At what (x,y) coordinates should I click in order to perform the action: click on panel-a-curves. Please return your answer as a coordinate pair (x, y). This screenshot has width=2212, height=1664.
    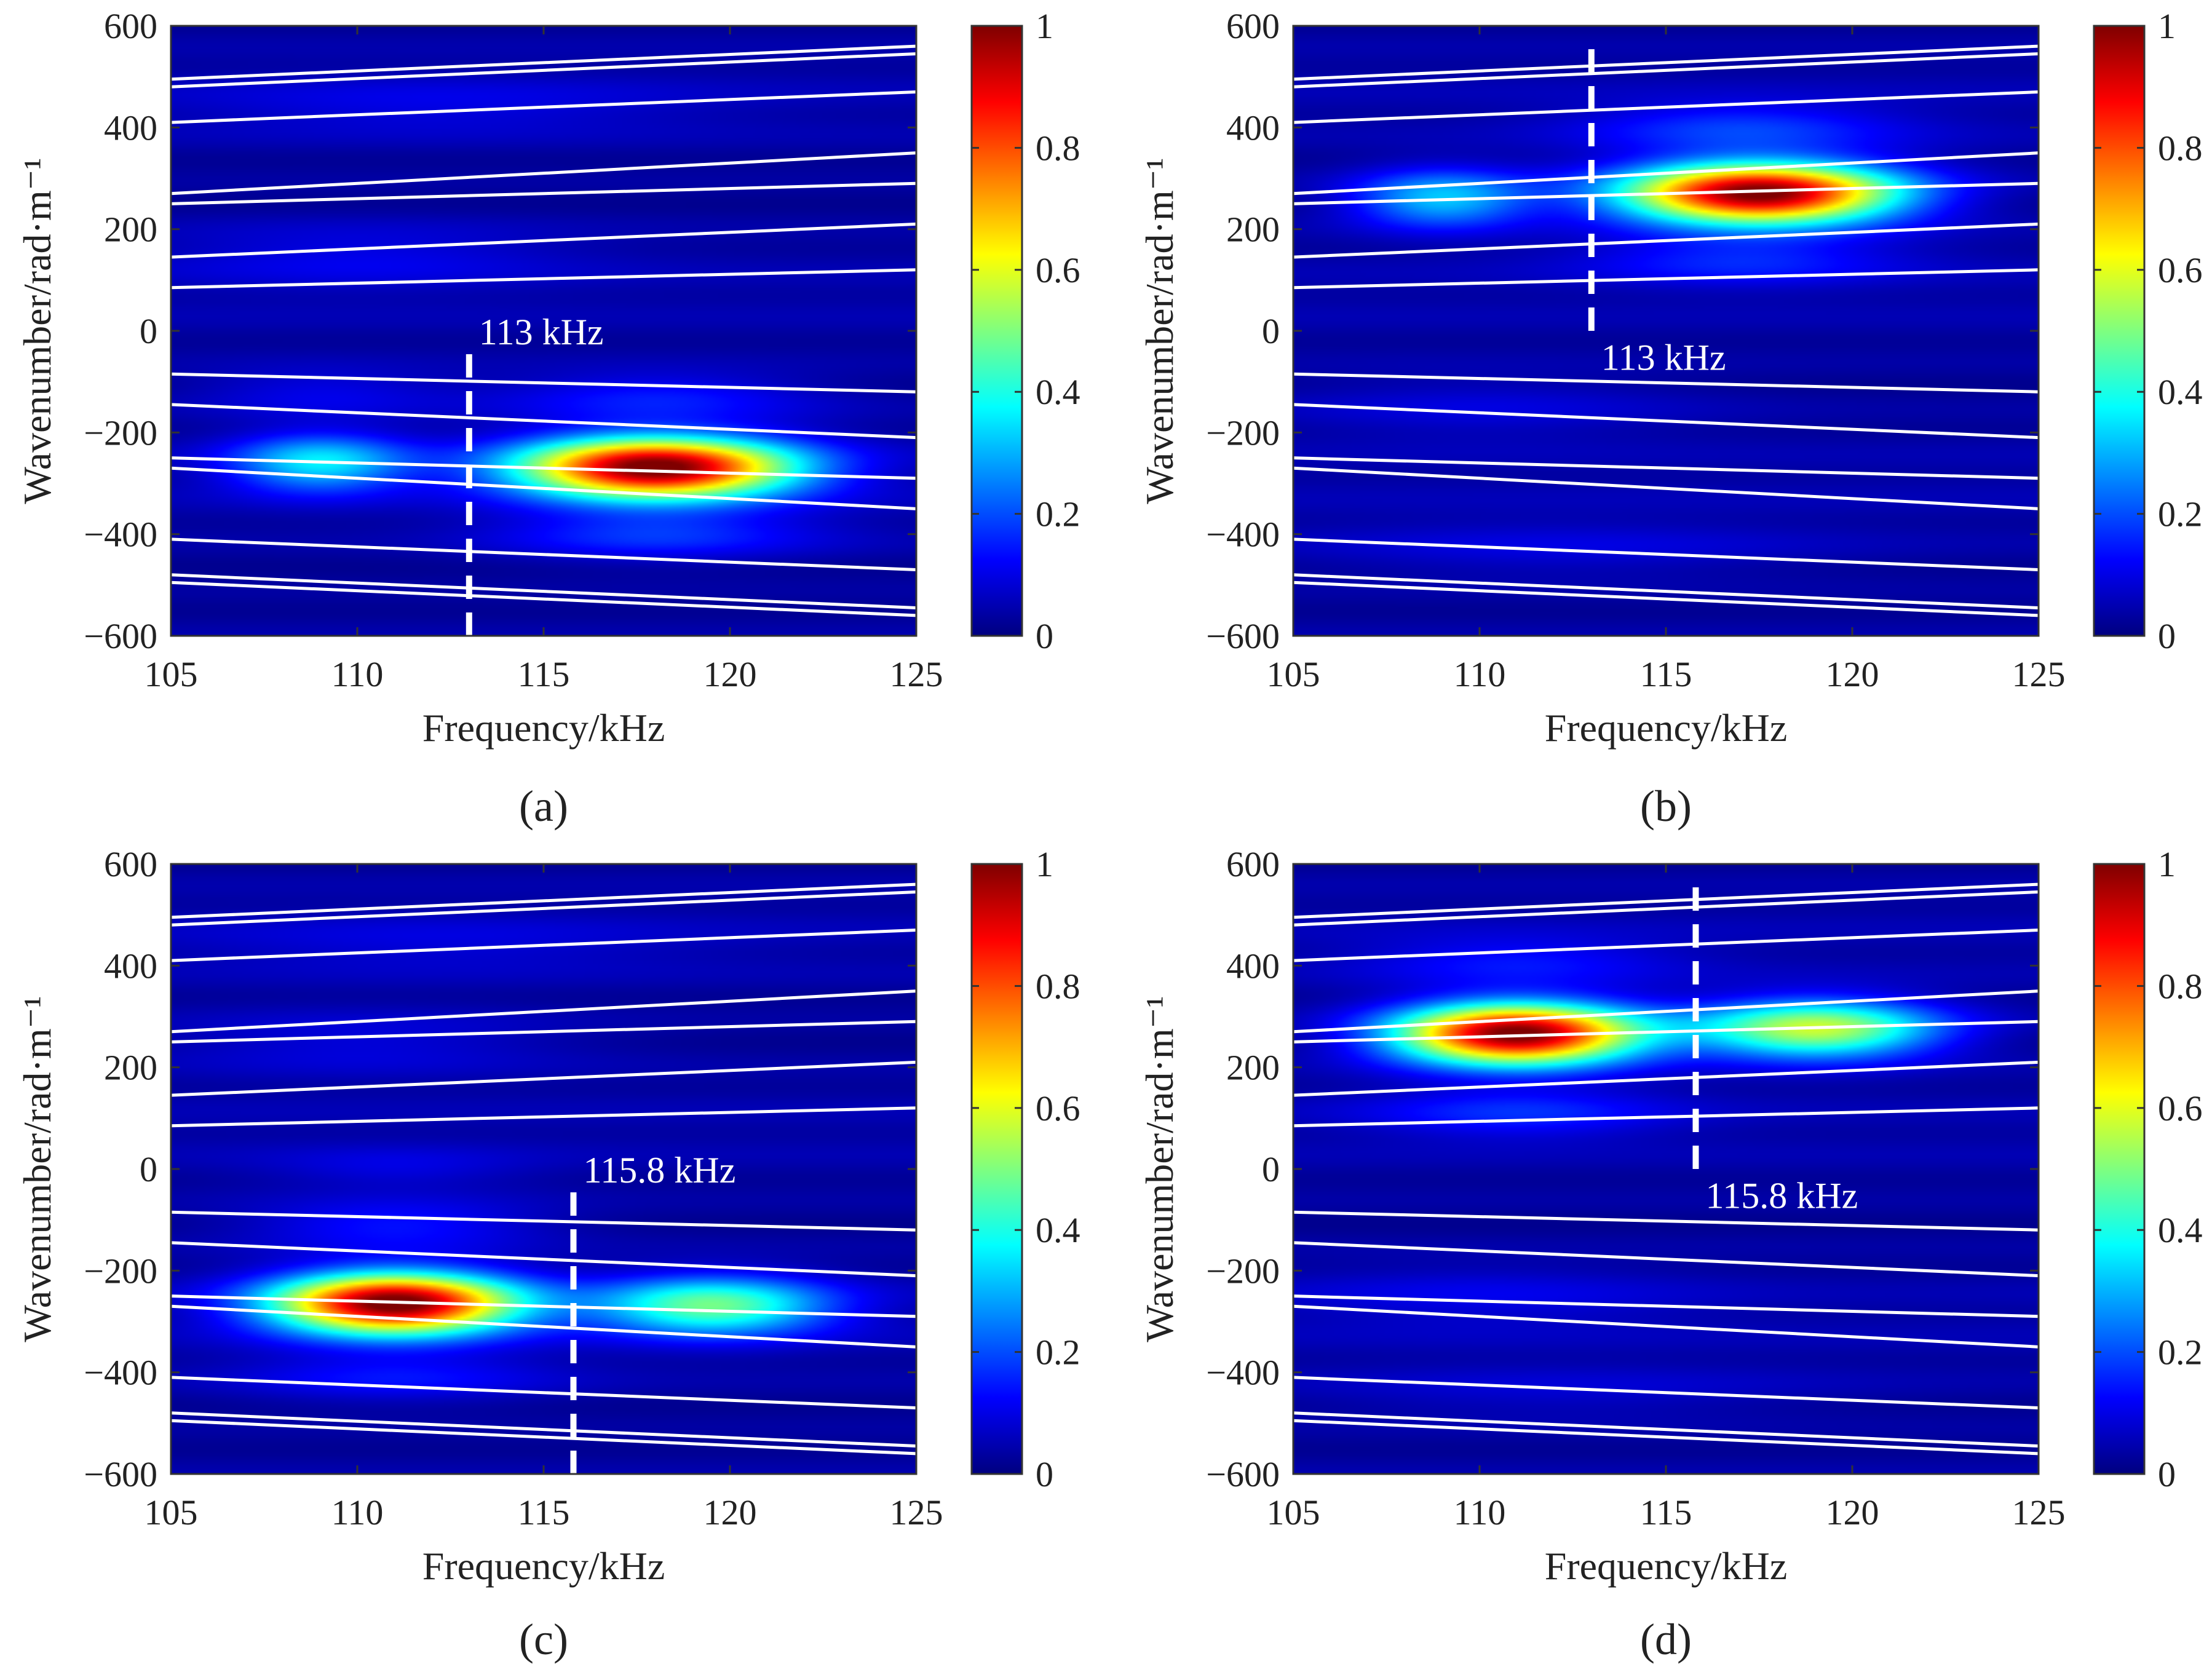
    Looking at the image, I should click on (543, 331).